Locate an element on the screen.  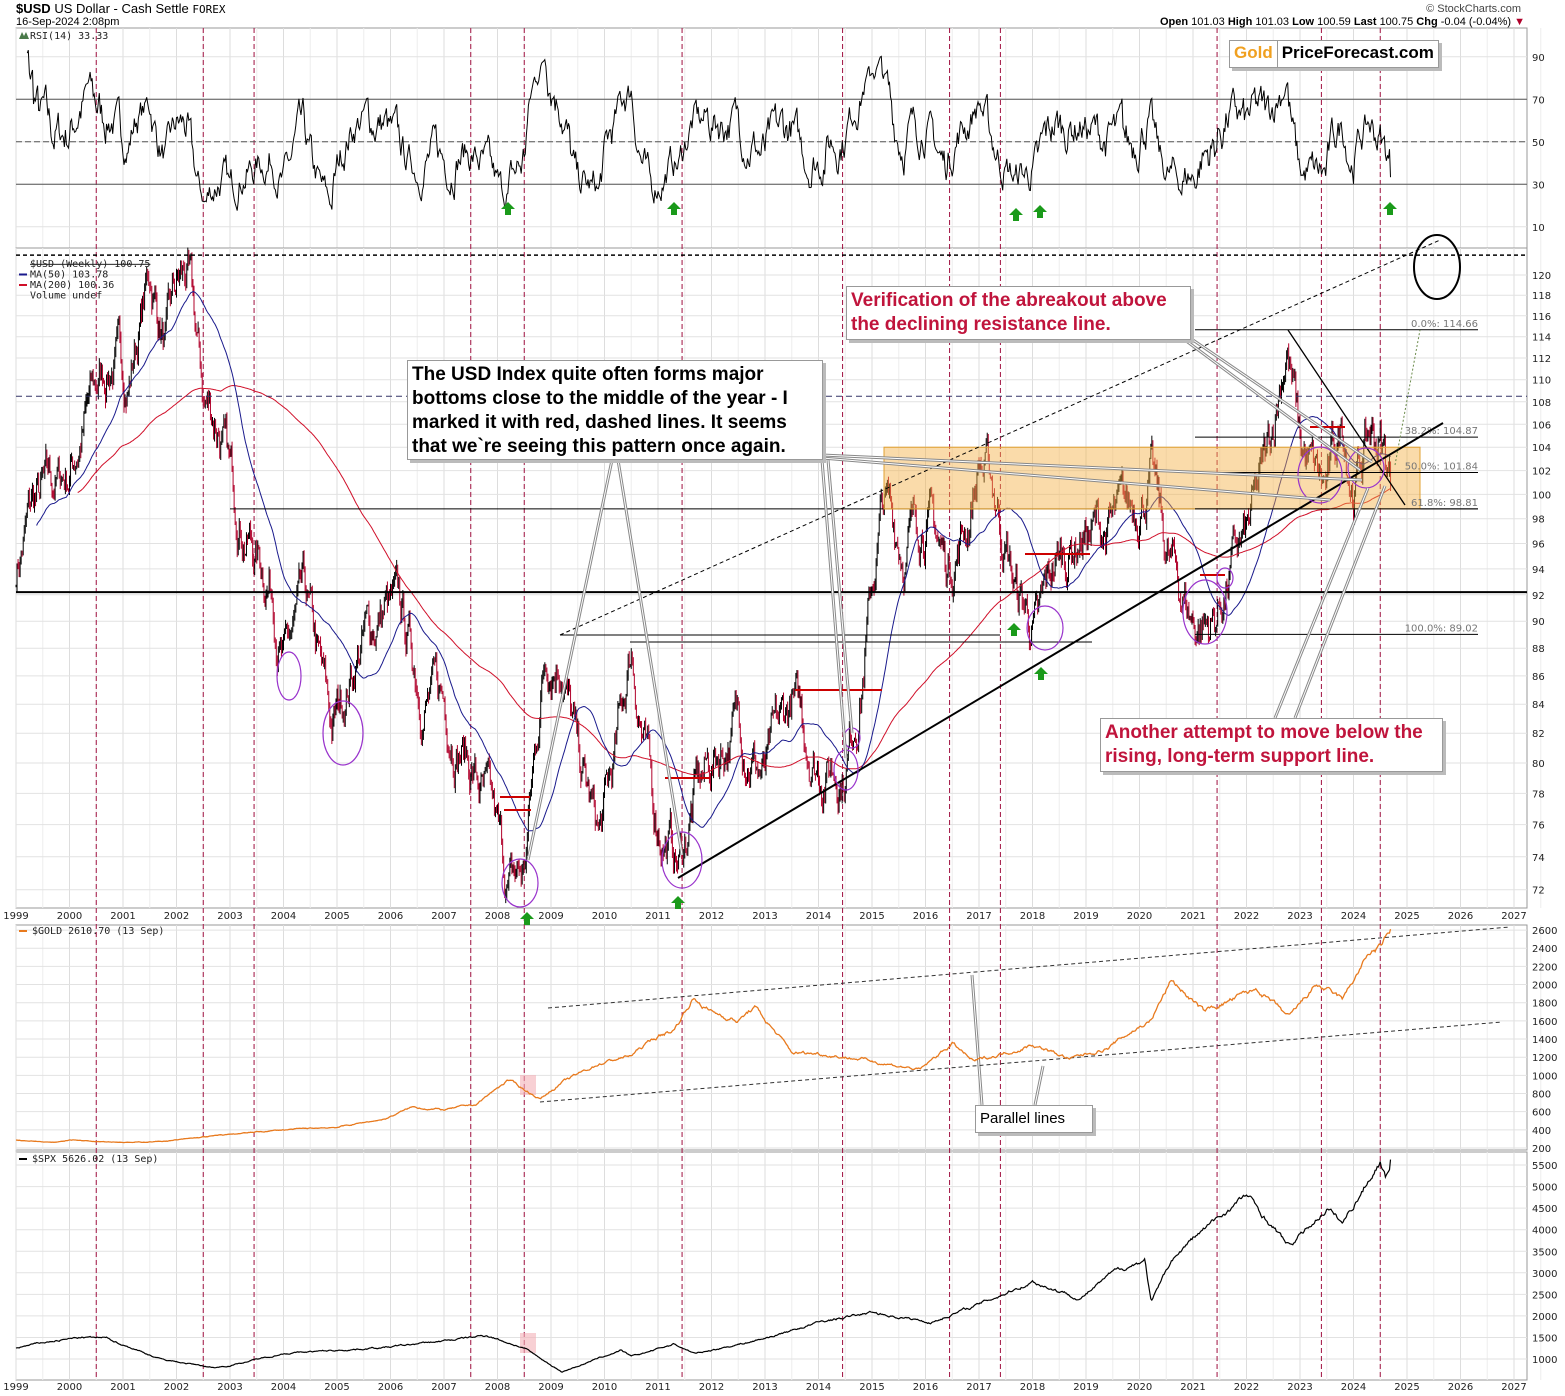
gold-tick-label: 2000 is located at coordinates (1544, 986).